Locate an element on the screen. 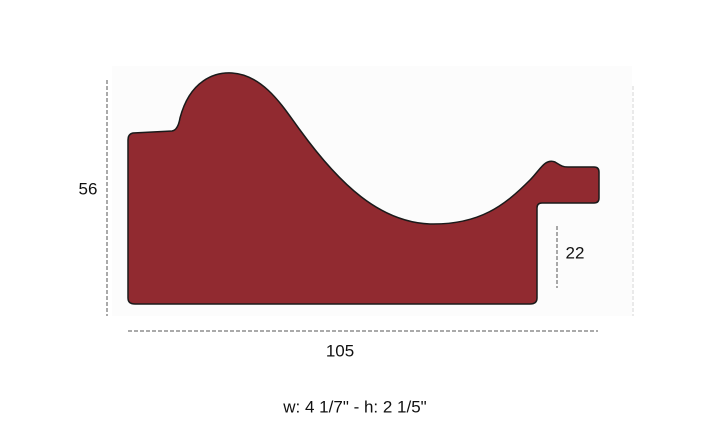 This screenshot has width=709, height=425. width-label: 105 is located at coordinates (340, 350).